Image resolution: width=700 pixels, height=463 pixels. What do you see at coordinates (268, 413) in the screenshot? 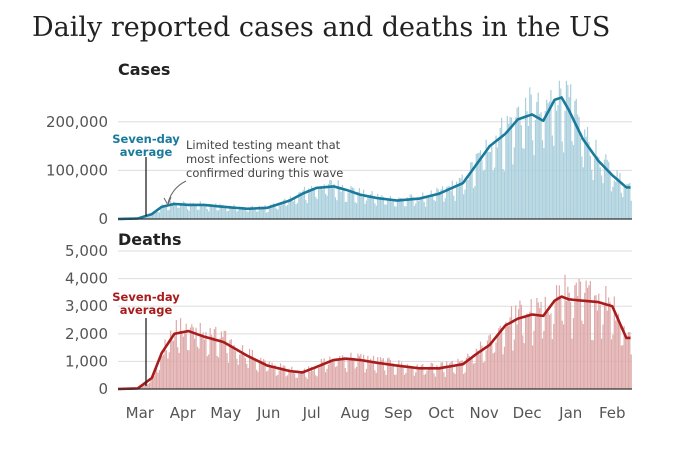
I see `x-tick-label-jun: Jun` at bounding box center [268, 413].